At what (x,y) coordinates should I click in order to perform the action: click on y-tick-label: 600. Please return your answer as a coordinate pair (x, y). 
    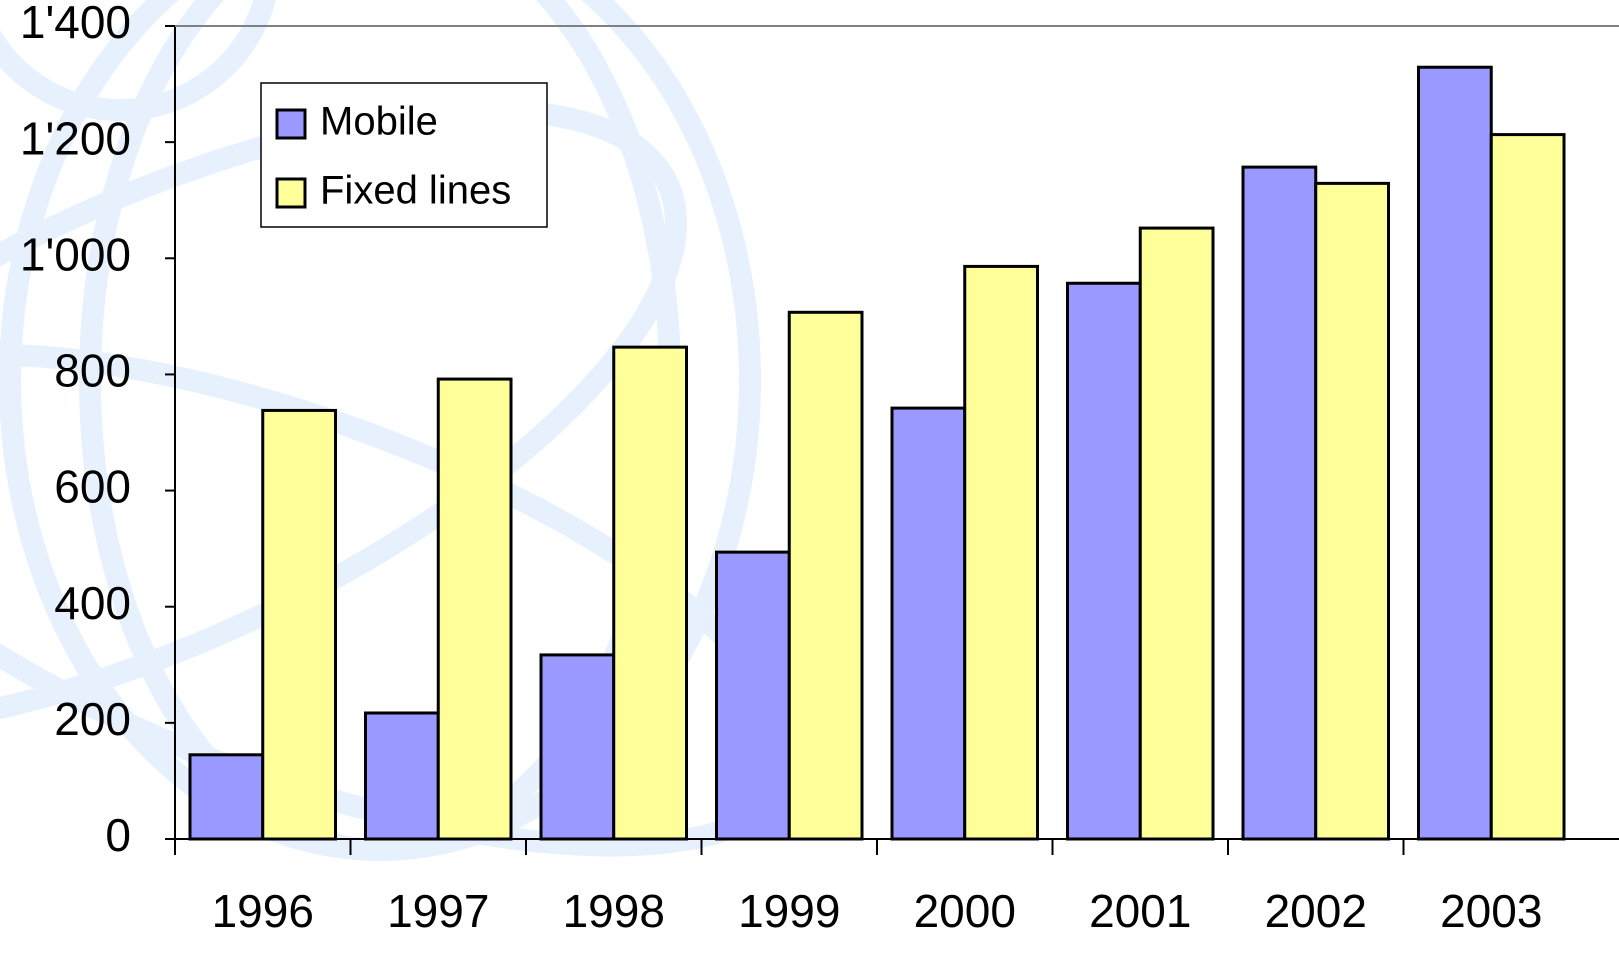
    Looking at the image, I should click on (92, 487).